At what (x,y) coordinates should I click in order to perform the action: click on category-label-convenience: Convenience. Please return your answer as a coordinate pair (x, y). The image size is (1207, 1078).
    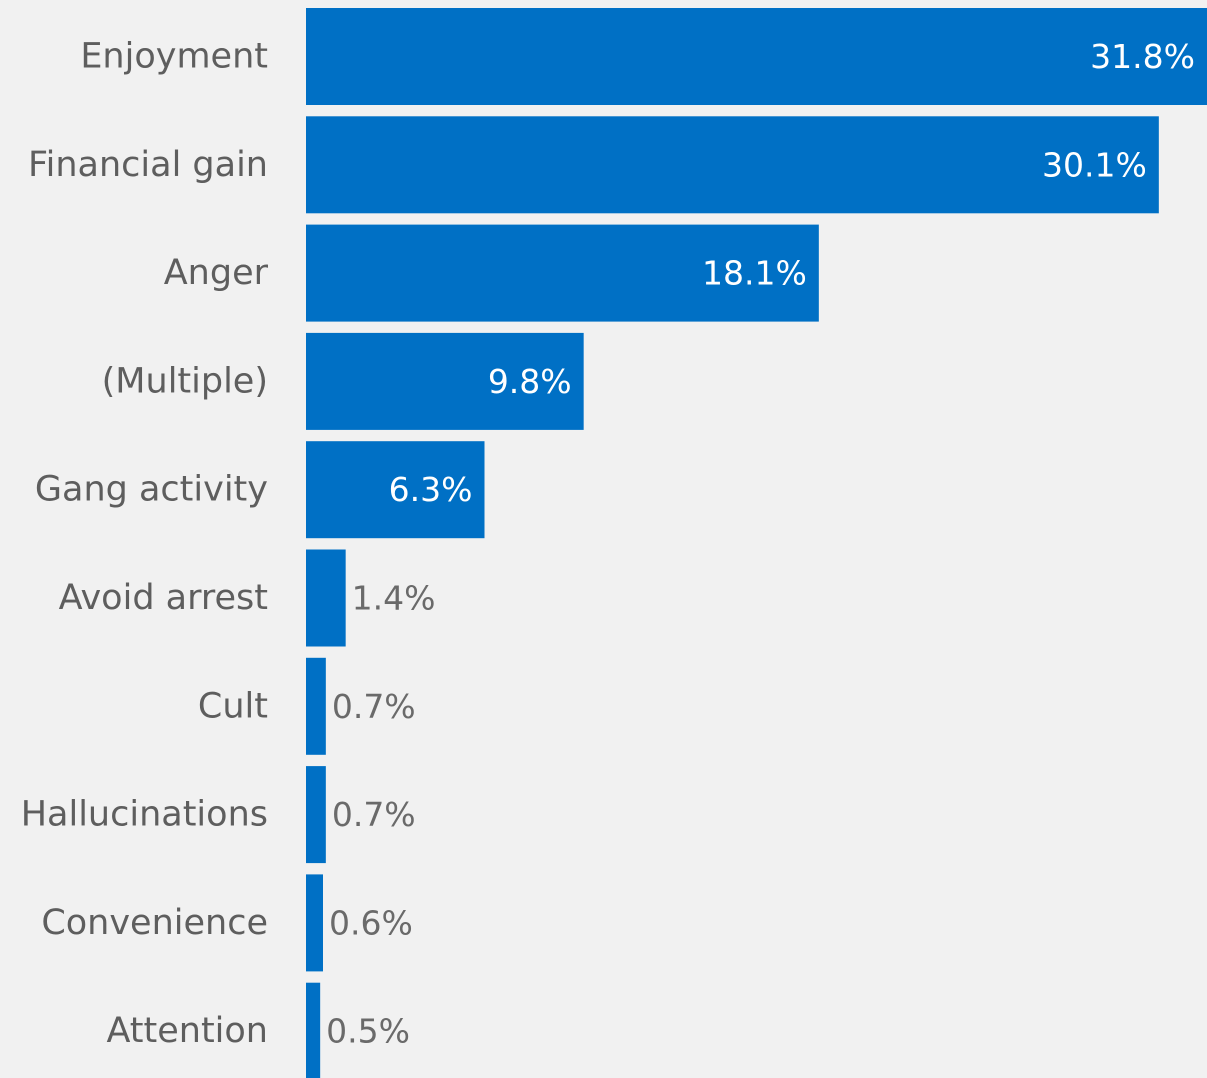
    Looking at the image, I should click on (154, 923).